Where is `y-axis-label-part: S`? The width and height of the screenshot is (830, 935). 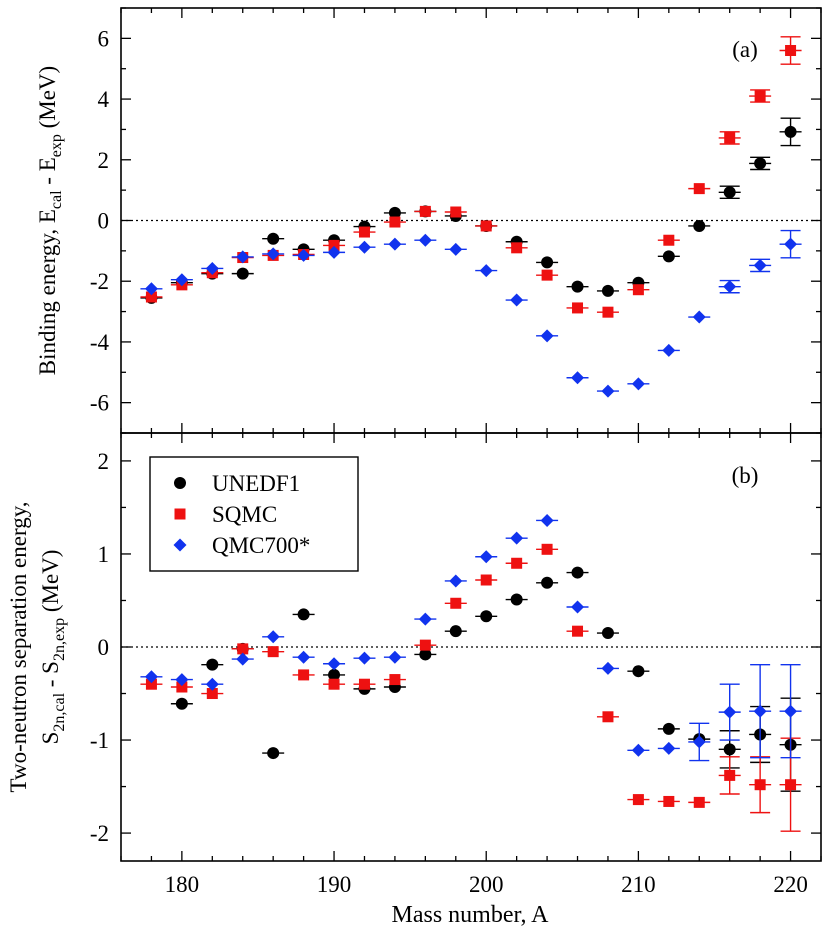 y-axis-label-part: S is located at coordinates (50, 738).